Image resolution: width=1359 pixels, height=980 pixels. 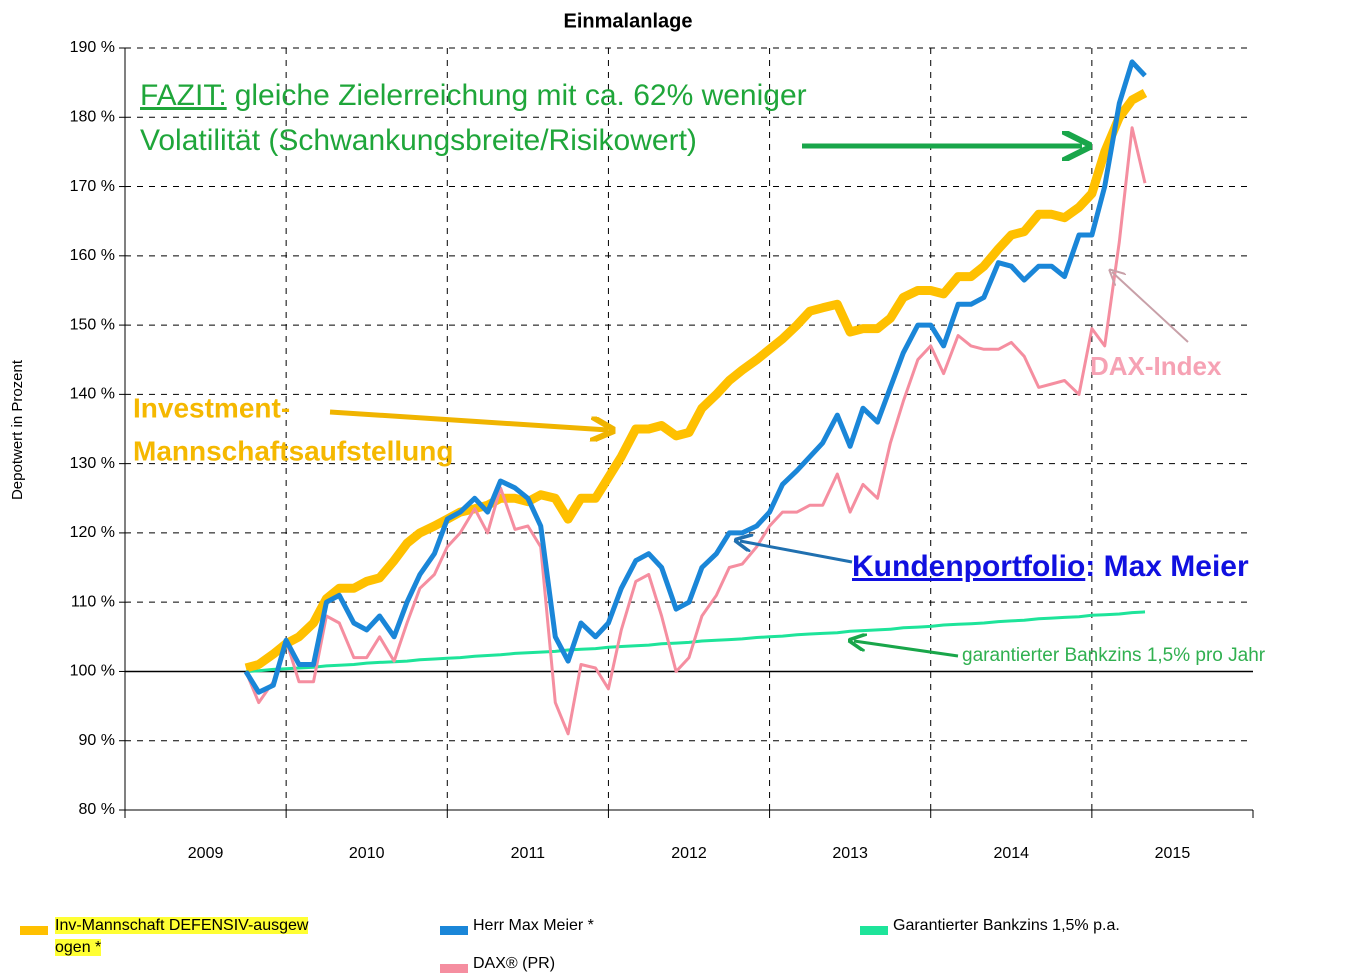 What do you see at coordinates (182, 936) in the screenshot?
I see `legend-text: Inv-Mannschaft DEFENSIV-ausgew ogen *` at bounding box center [182, 936].